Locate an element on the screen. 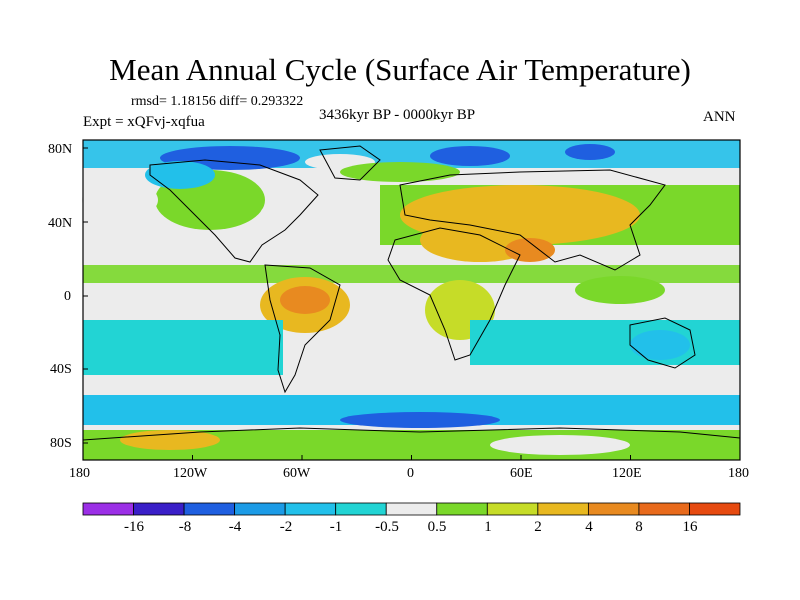 The height and width of the screenshot is (600, 800). alaska-cool is located at coordinates (180, 175).